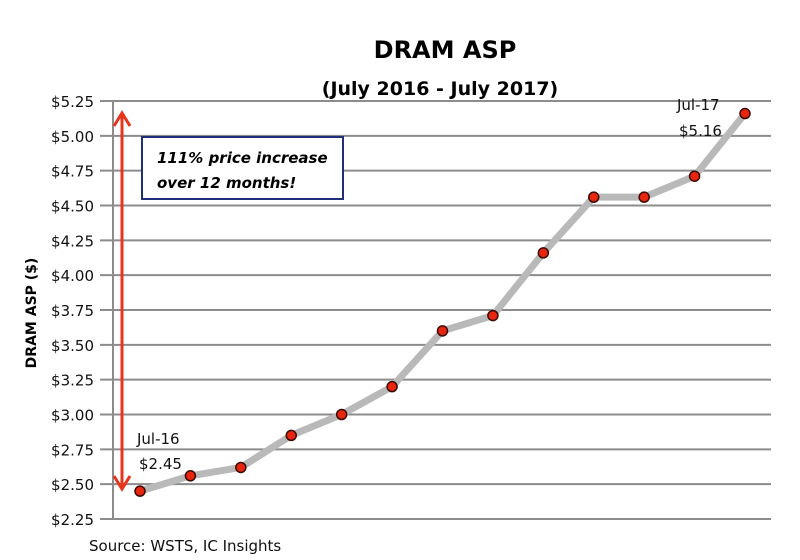 This screenshot has height=560, width=800. What do you see at coordinates (122, 301) in the screenshot?
I see `range-arrow` at bounding box center [122, 301].